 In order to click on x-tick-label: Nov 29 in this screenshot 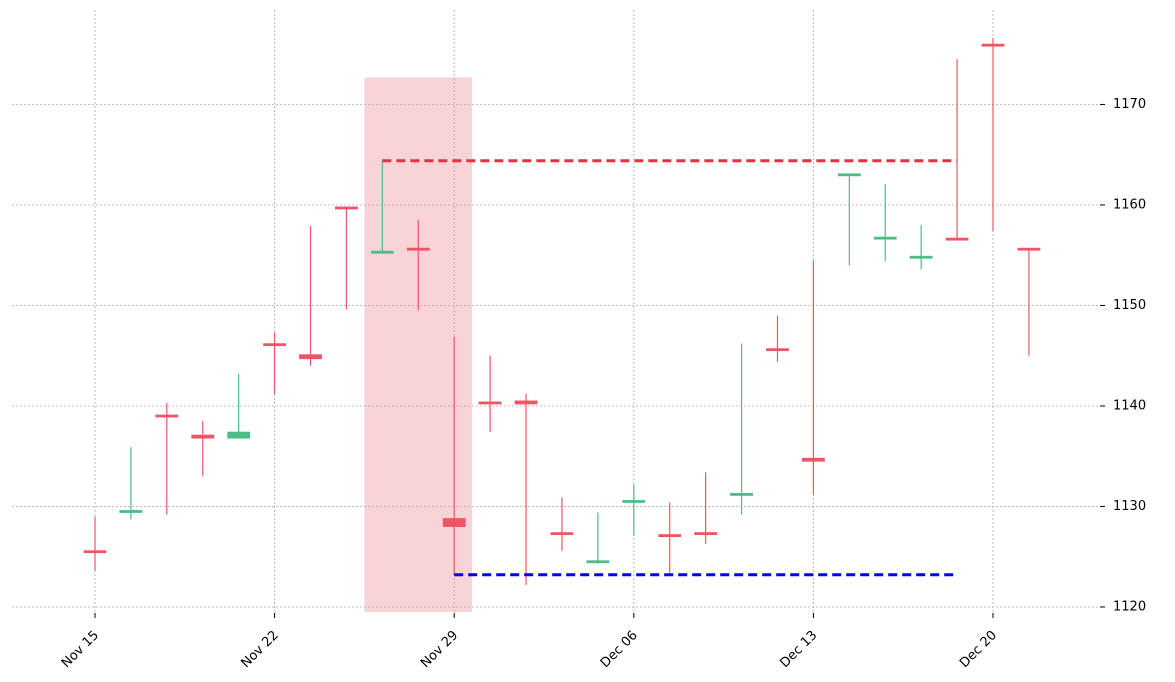, I will do `click(439, 649)`.